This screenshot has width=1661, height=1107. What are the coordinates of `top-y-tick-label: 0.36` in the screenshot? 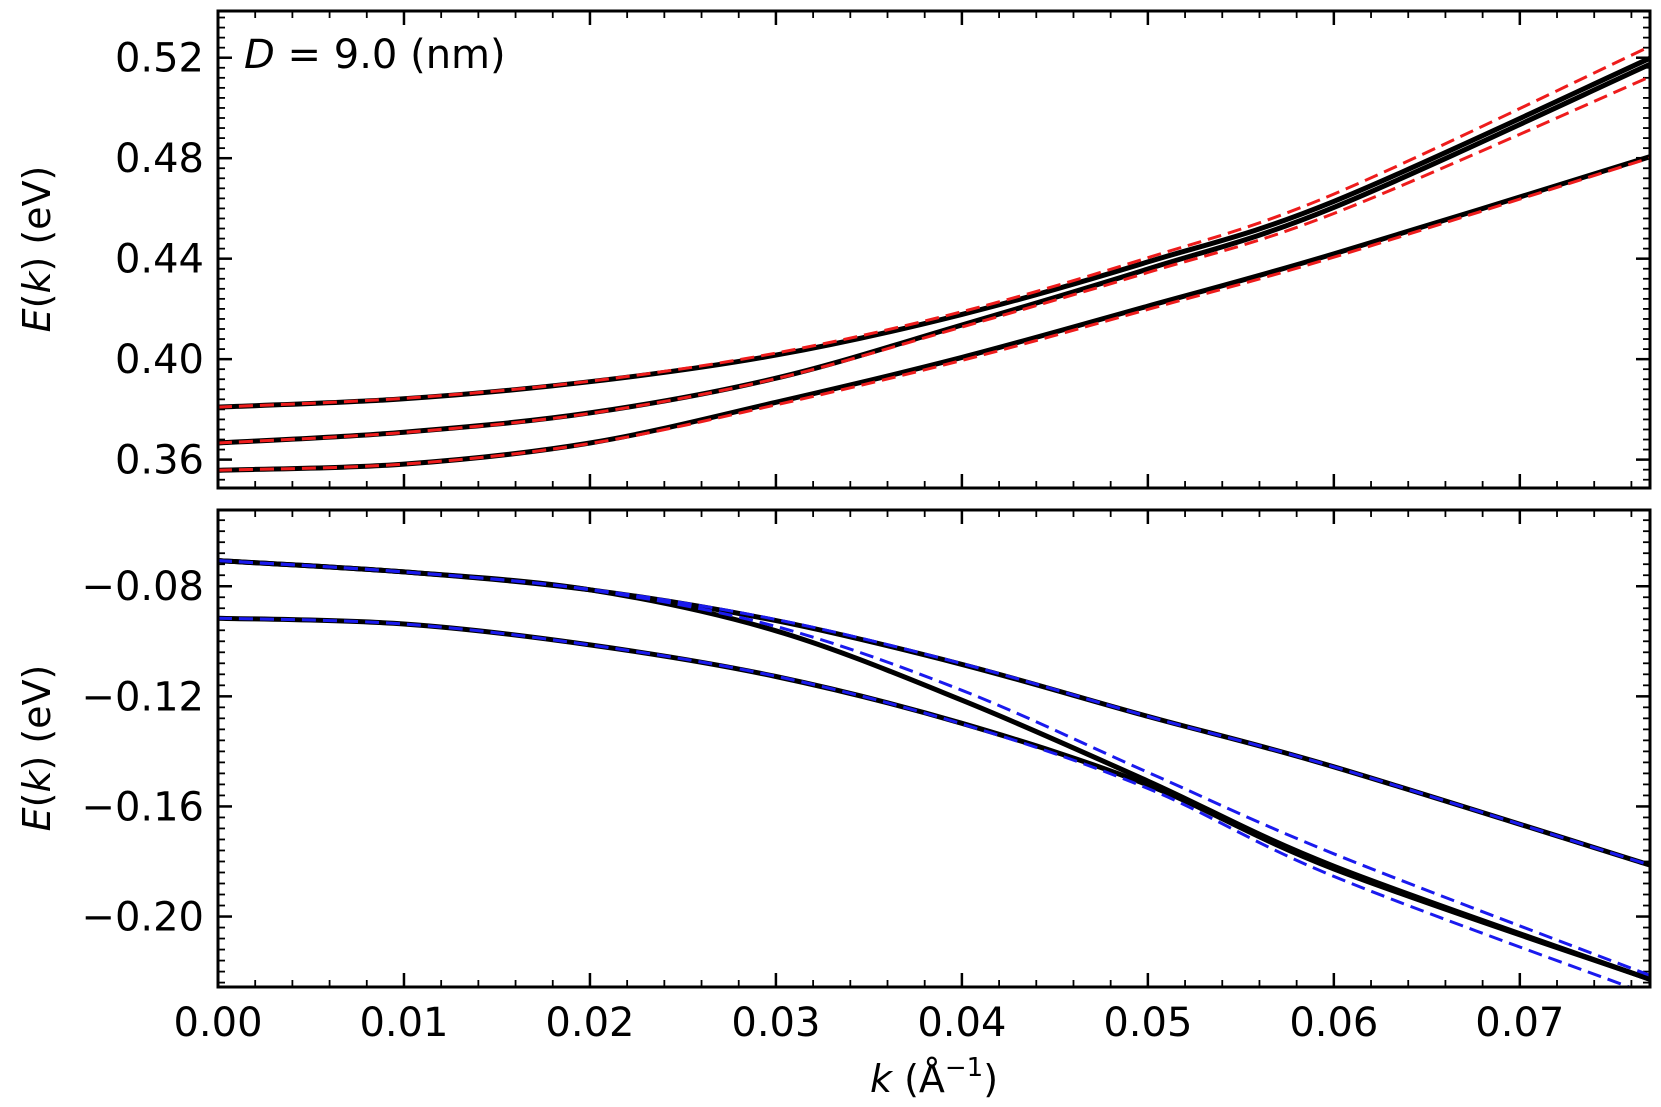 It's located at (159, 461).